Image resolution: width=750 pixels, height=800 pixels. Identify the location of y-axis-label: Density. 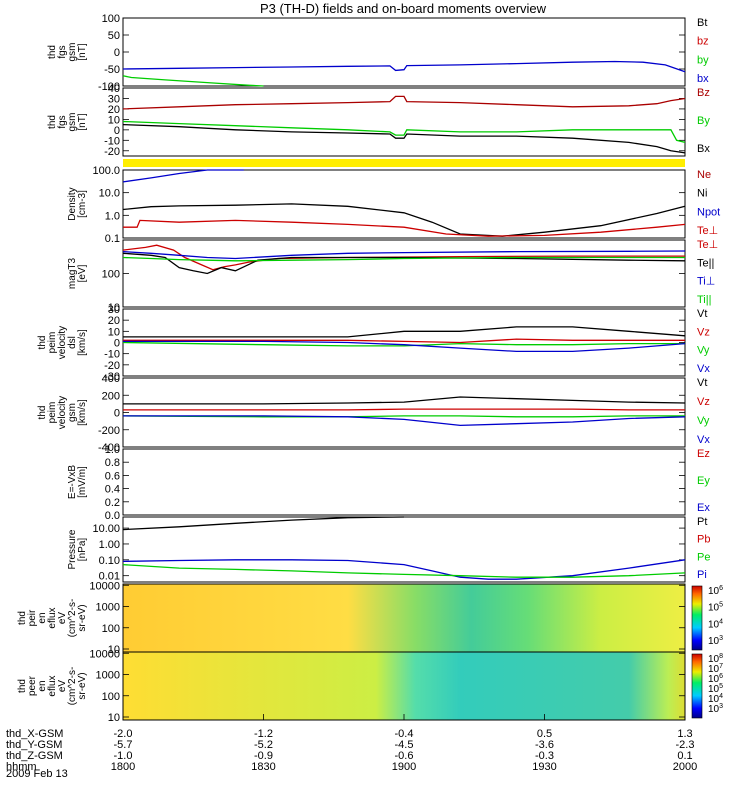
(72, 203).